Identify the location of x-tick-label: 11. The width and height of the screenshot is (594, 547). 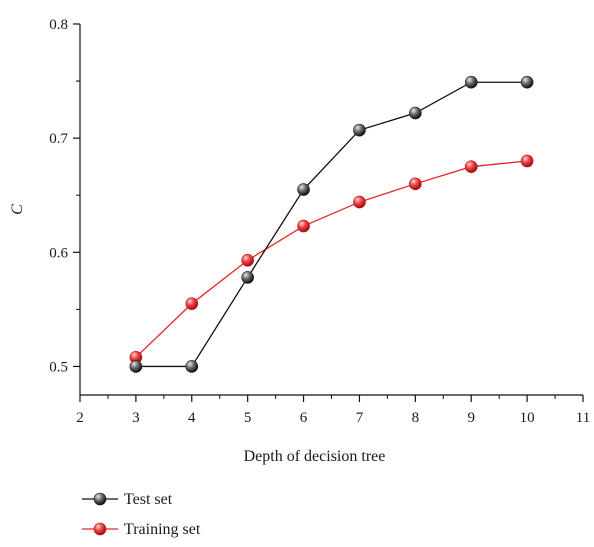
(583, 418).